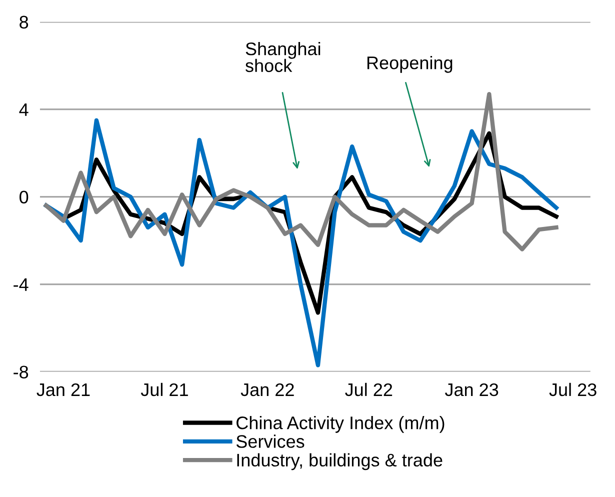  I want to click on y-tick-label: -8, so click(21, 372).